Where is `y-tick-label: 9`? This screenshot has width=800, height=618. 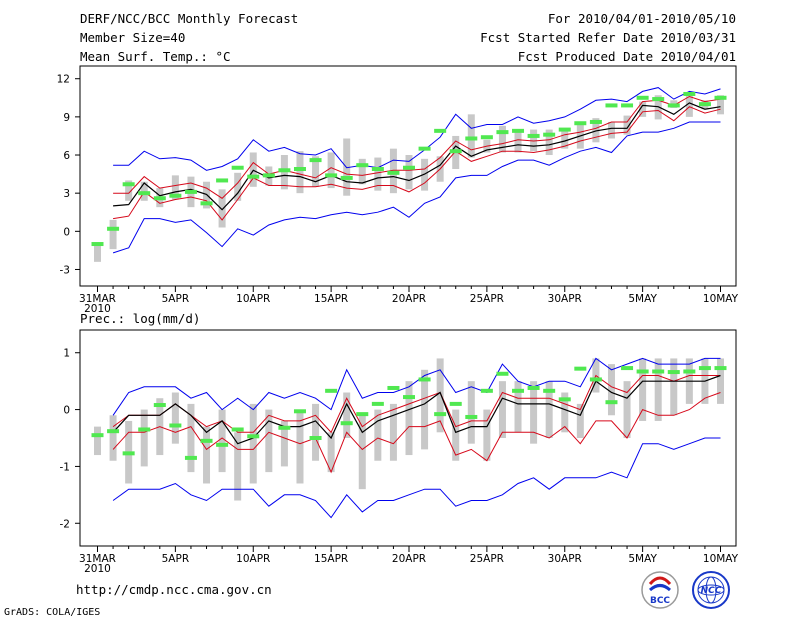
y-tick-label: 9 is located at coordinates (66, 118).